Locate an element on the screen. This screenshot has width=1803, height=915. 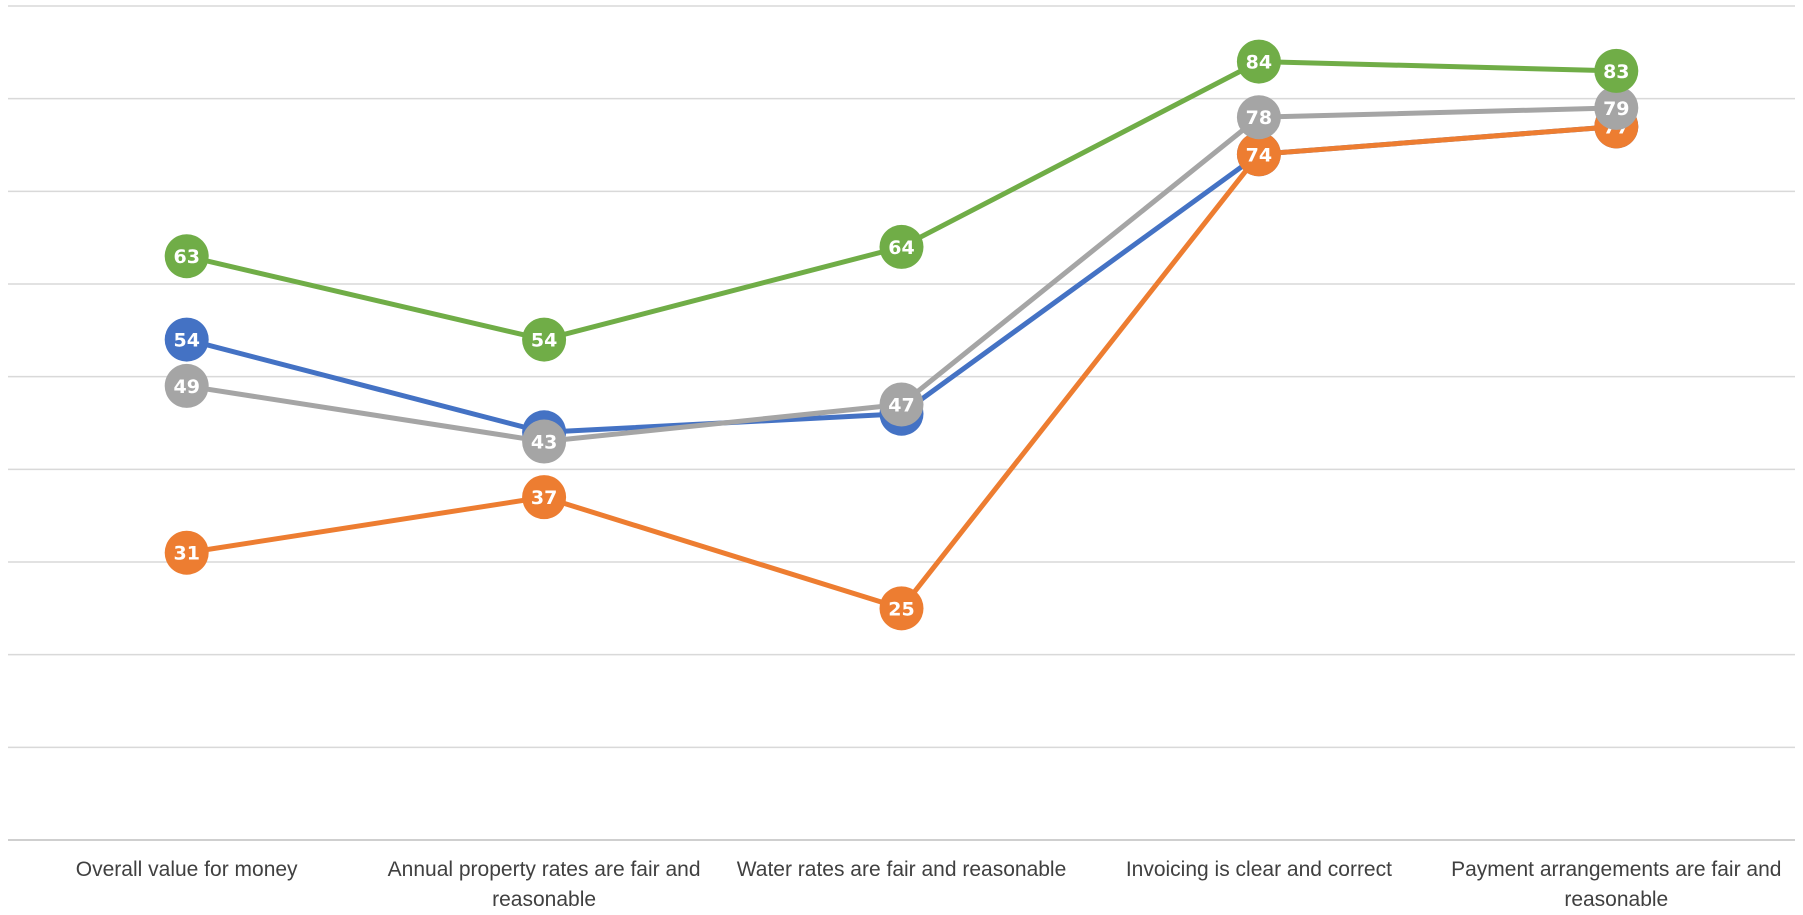
data-label: 74 is located at coordinates (1259, 155).